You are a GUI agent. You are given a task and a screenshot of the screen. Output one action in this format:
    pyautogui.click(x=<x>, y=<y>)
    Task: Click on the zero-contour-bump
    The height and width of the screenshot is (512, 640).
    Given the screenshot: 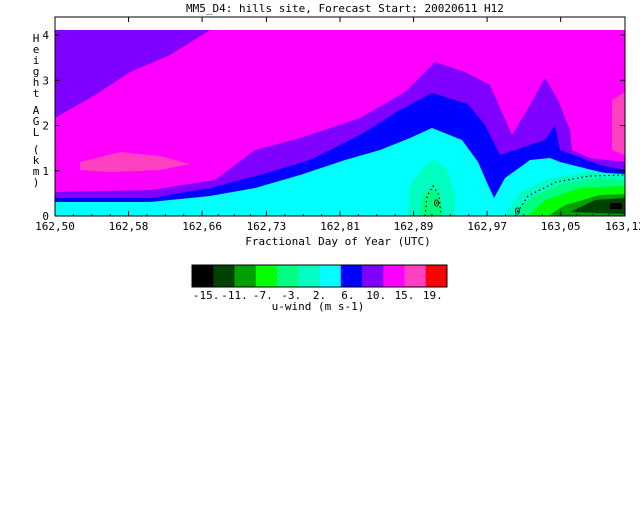 What is the action you would take?
    pyautogui.click(x=433, y=200)
    